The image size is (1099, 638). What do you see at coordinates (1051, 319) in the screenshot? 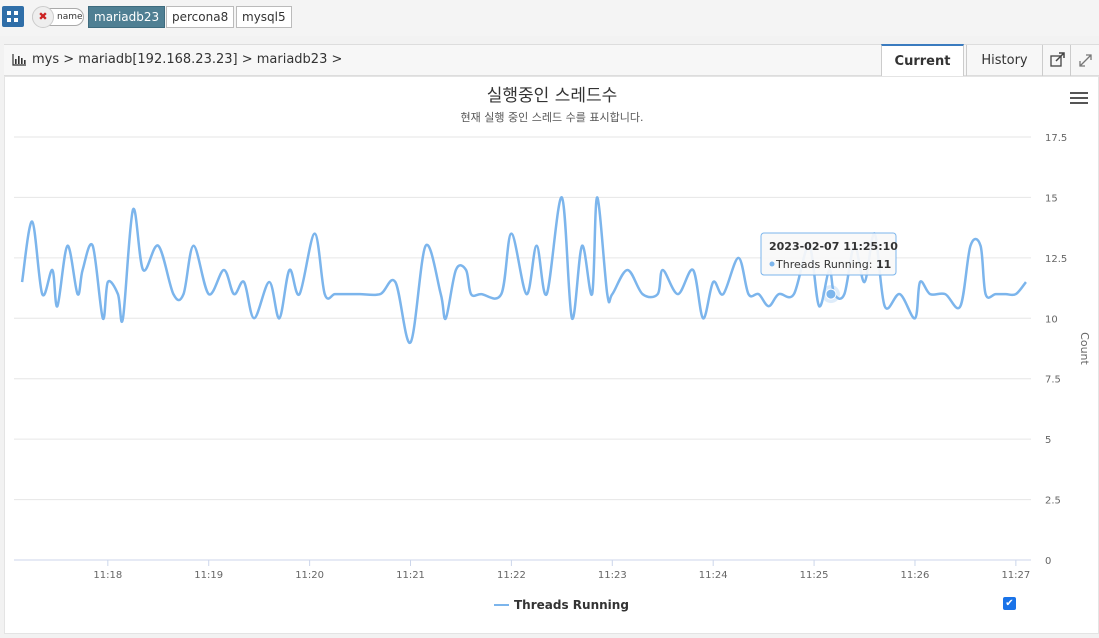
I see `y-tick-label: 10` at bounding box center [1051, 319].